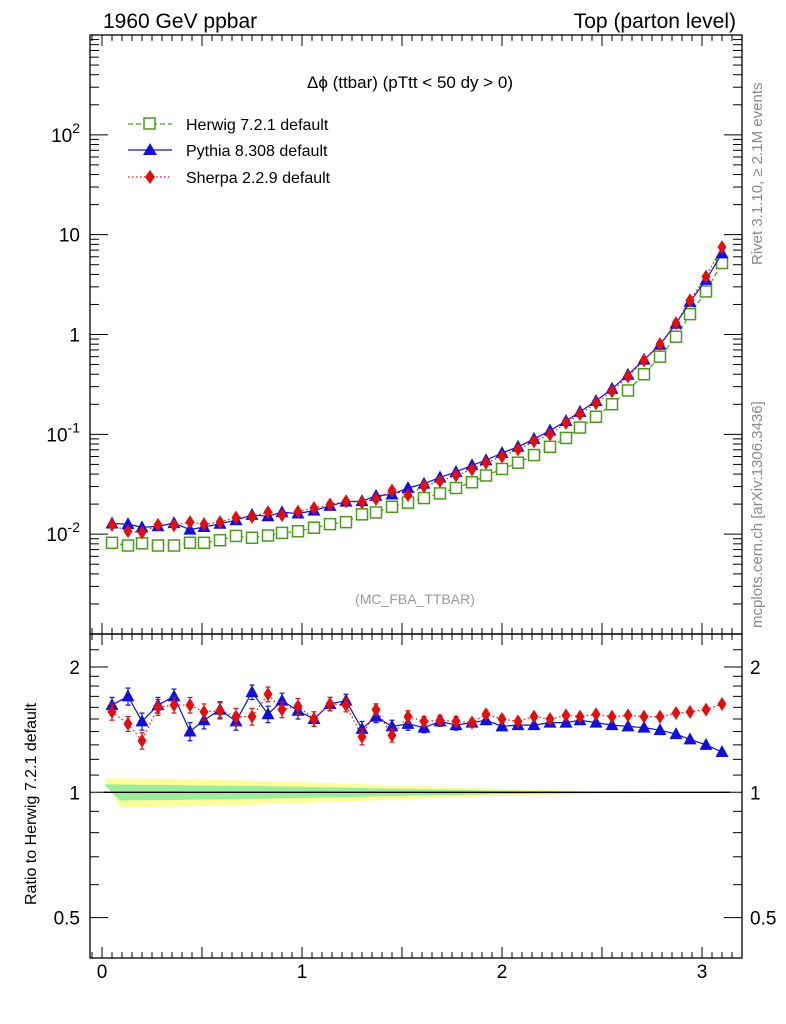  I want to click on main-y-tick-label-10^-2-exponent: -2, so click(74, 527).